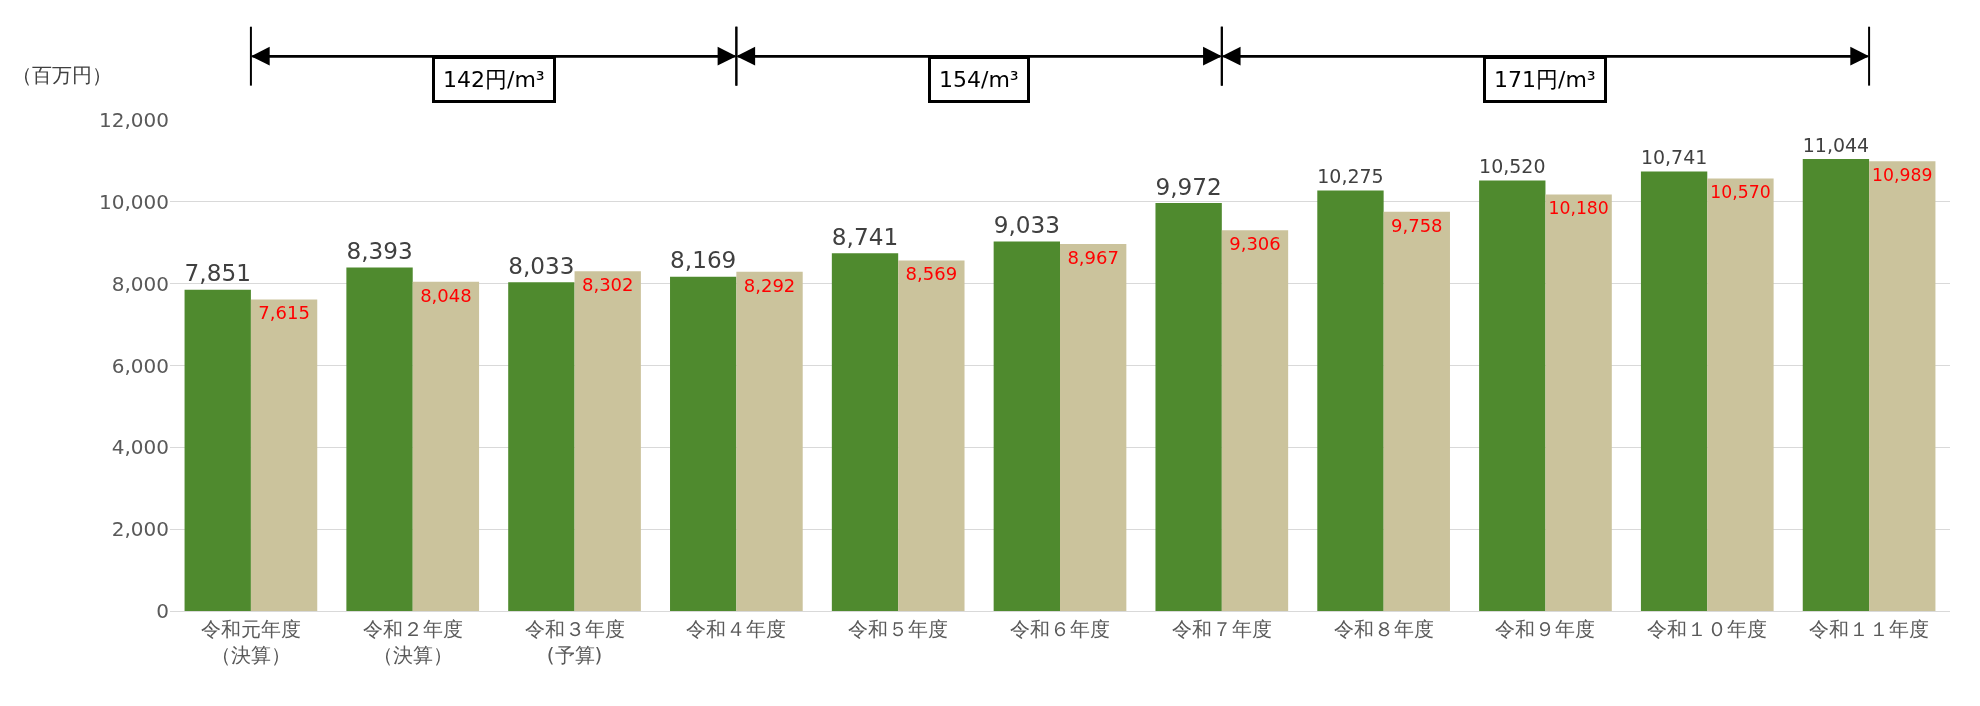  What do you see at coordinates (1350, 176) in the screenshot?
I see `data-label: 10,275` at bounding box center [1350, 176].